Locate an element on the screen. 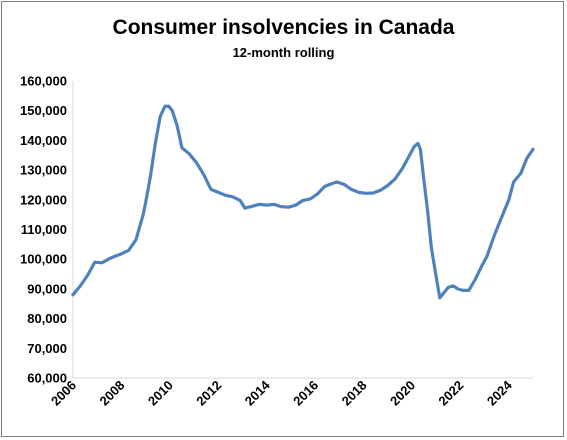  x-tick-label: 2016 is located at coordinates (305, 393).